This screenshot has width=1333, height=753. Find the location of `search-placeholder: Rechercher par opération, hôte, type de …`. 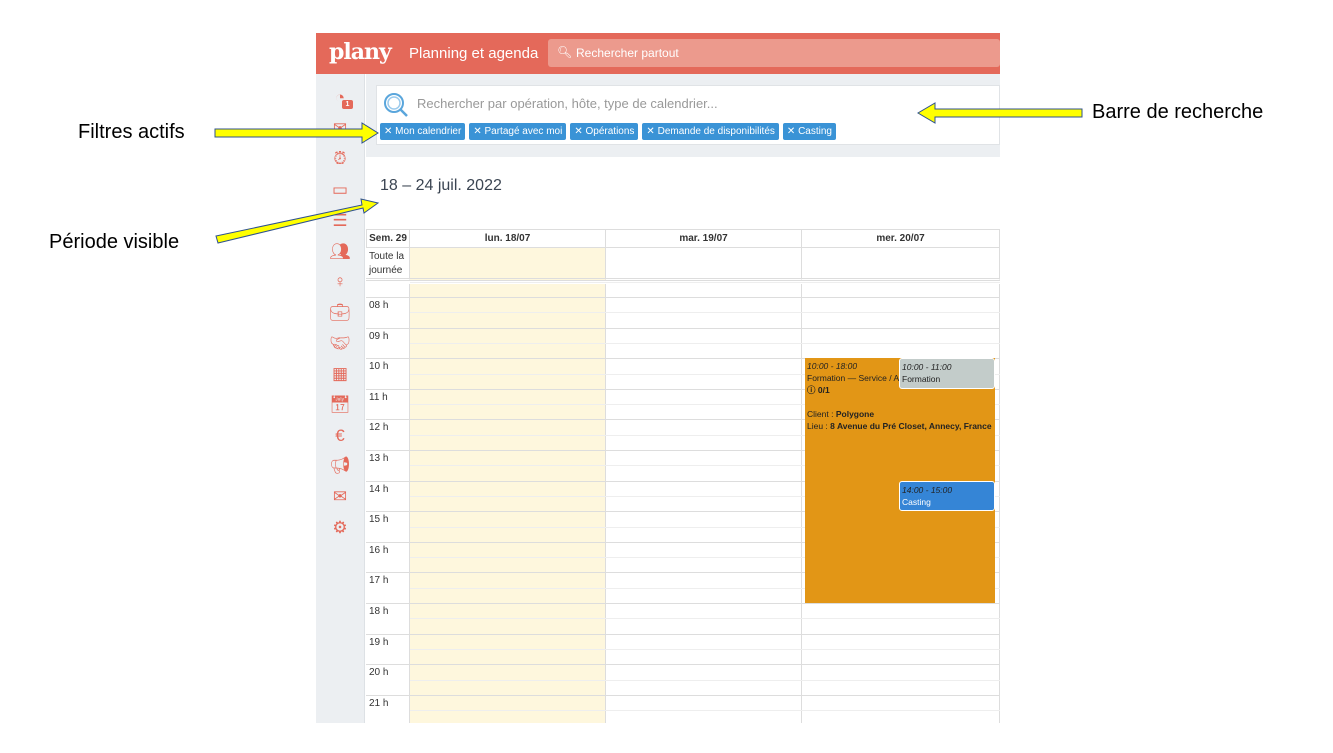

search-placeholder: Rechercher par opération, hôte, type de … is located at coordinates (567, 103).